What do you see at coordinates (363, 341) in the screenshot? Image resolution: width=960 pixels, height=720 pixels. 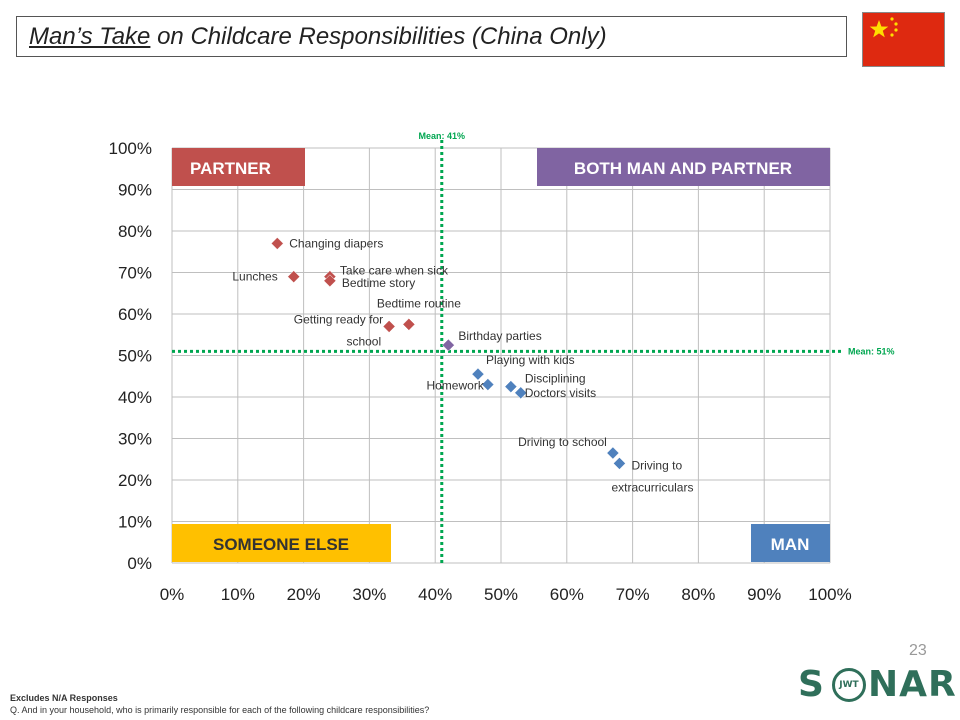 I see `data-point-label: school` at bounding box center [363, 341].